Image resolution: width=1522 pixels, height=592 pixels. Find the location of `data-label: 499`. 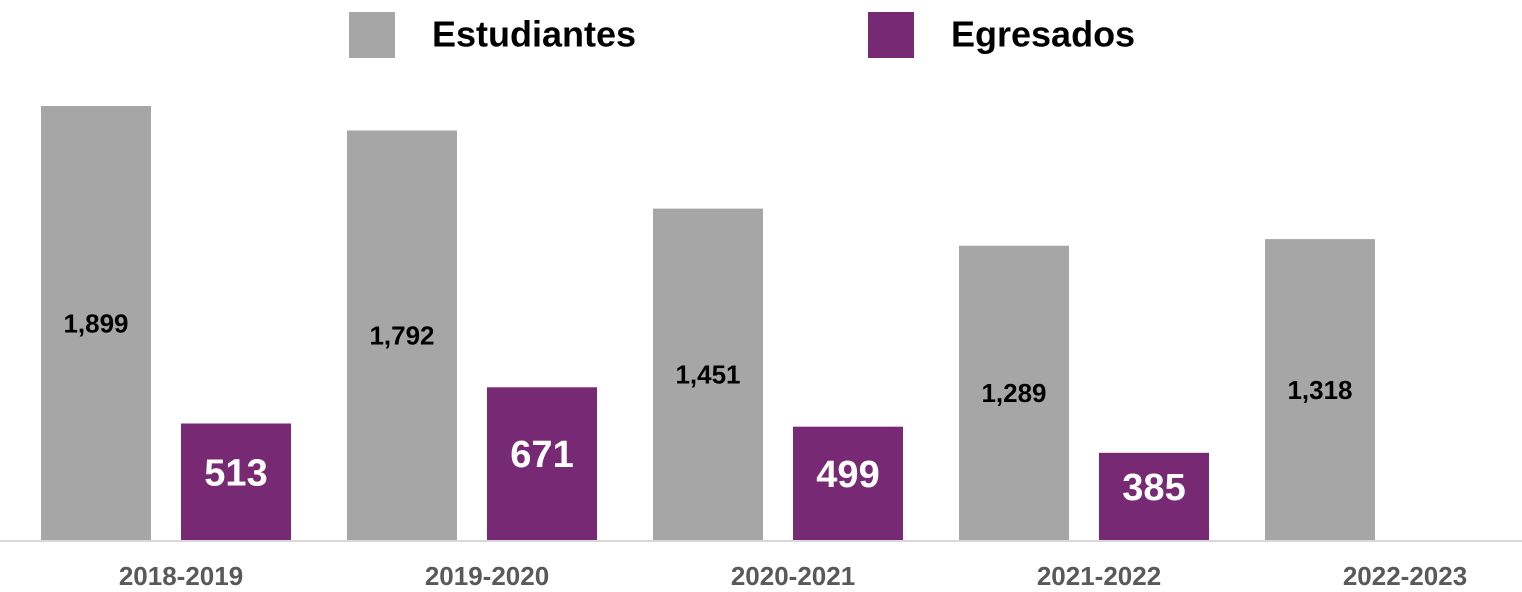

data-label: 499 is located at coordinates (847, 475).